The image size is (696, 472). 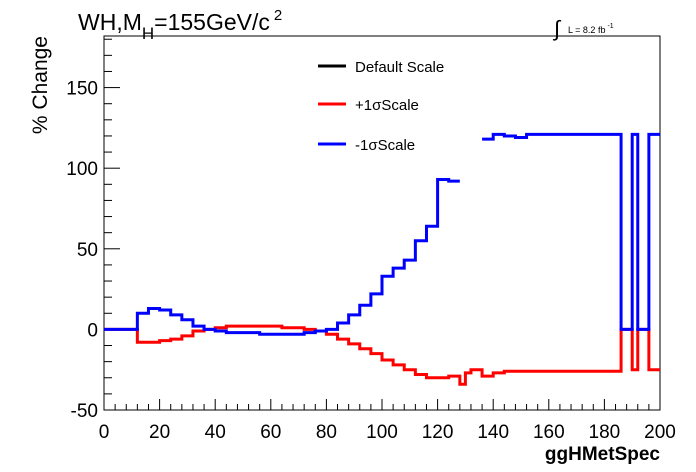 What do you see at coordinates (270, 432) in the screenshot?
I see `x-tick-label: 60` at bounding box center [270, 432].